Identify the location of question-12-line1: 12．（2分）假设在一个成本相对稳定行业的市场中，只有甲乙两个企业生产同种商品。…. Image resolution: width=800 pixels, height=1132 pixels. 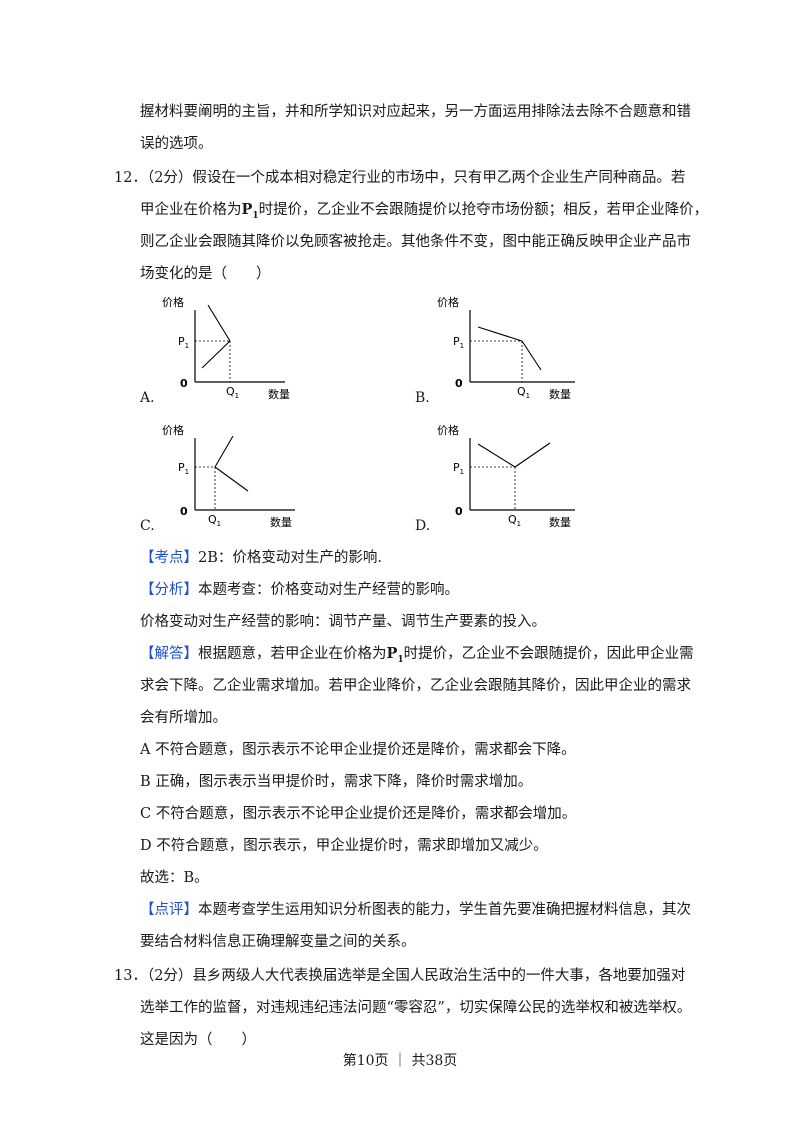
(400, 178).